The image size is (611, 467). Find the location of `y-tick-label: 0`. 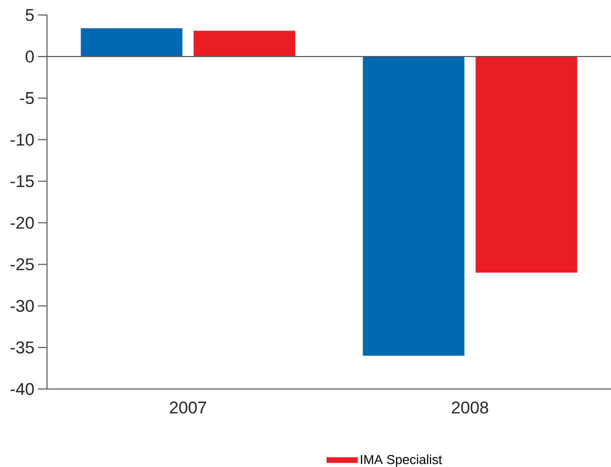

y-tick-label: 0 is located at coordinates (30, 56).